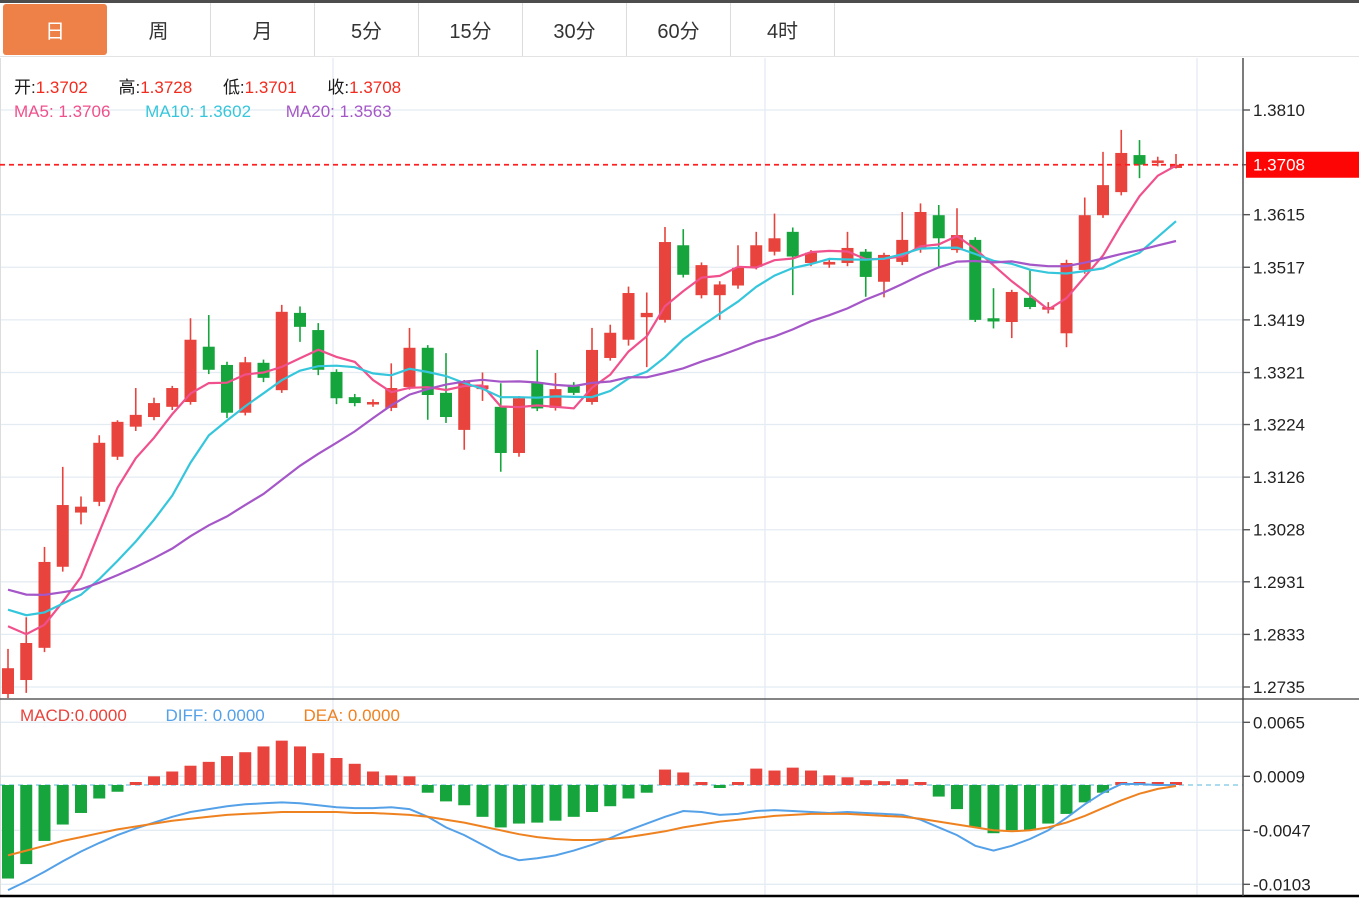  Describe the element at coordinates (373, 715) in the screenshot. I see `dea-value: 0.0000` at that location.